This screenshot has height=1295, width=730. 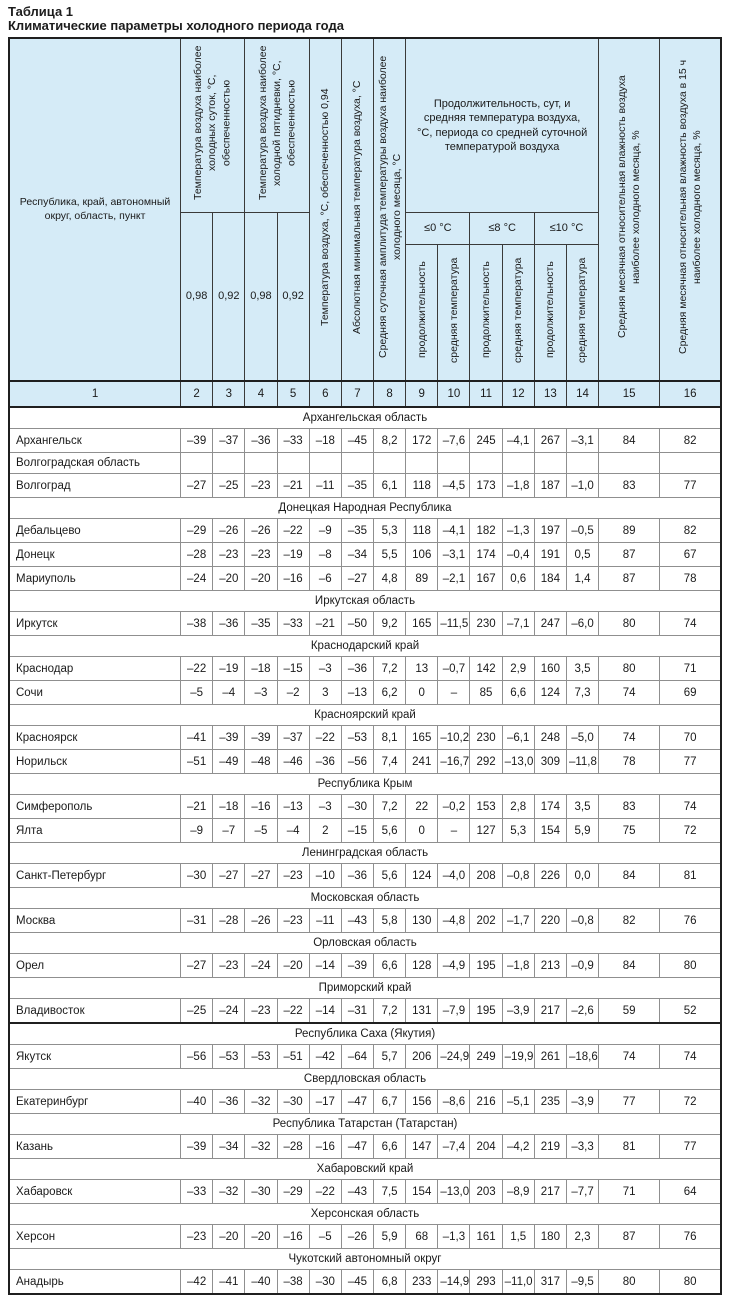 I want to click on value-cell: –1,3, so click(x=454, y=1236).